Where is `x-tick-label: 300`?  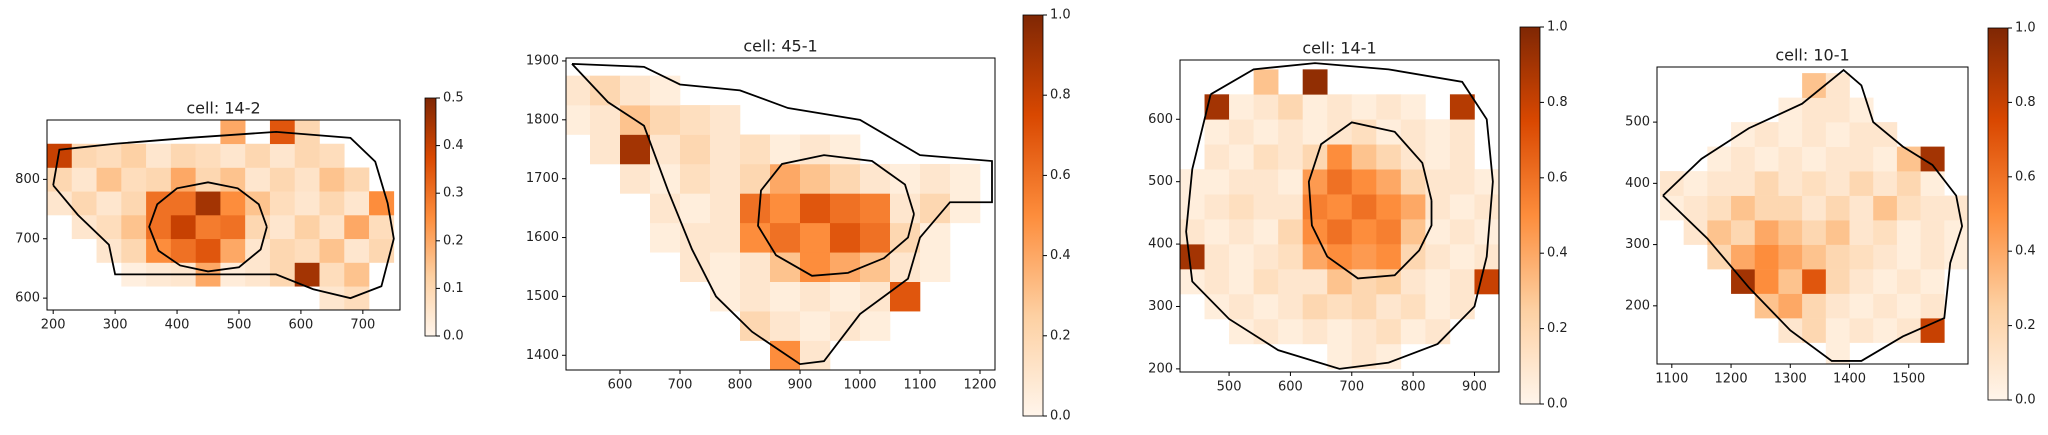 x-tick-label: 300 is located at coordinates (115, 325).